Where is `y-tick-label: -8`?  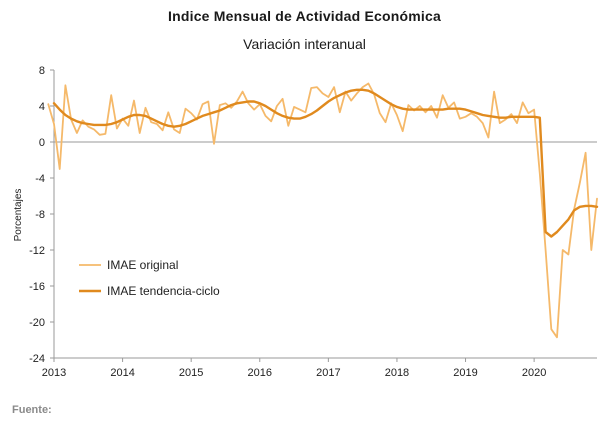 y-tick-label: -8 is located at coordinates (40, 215).